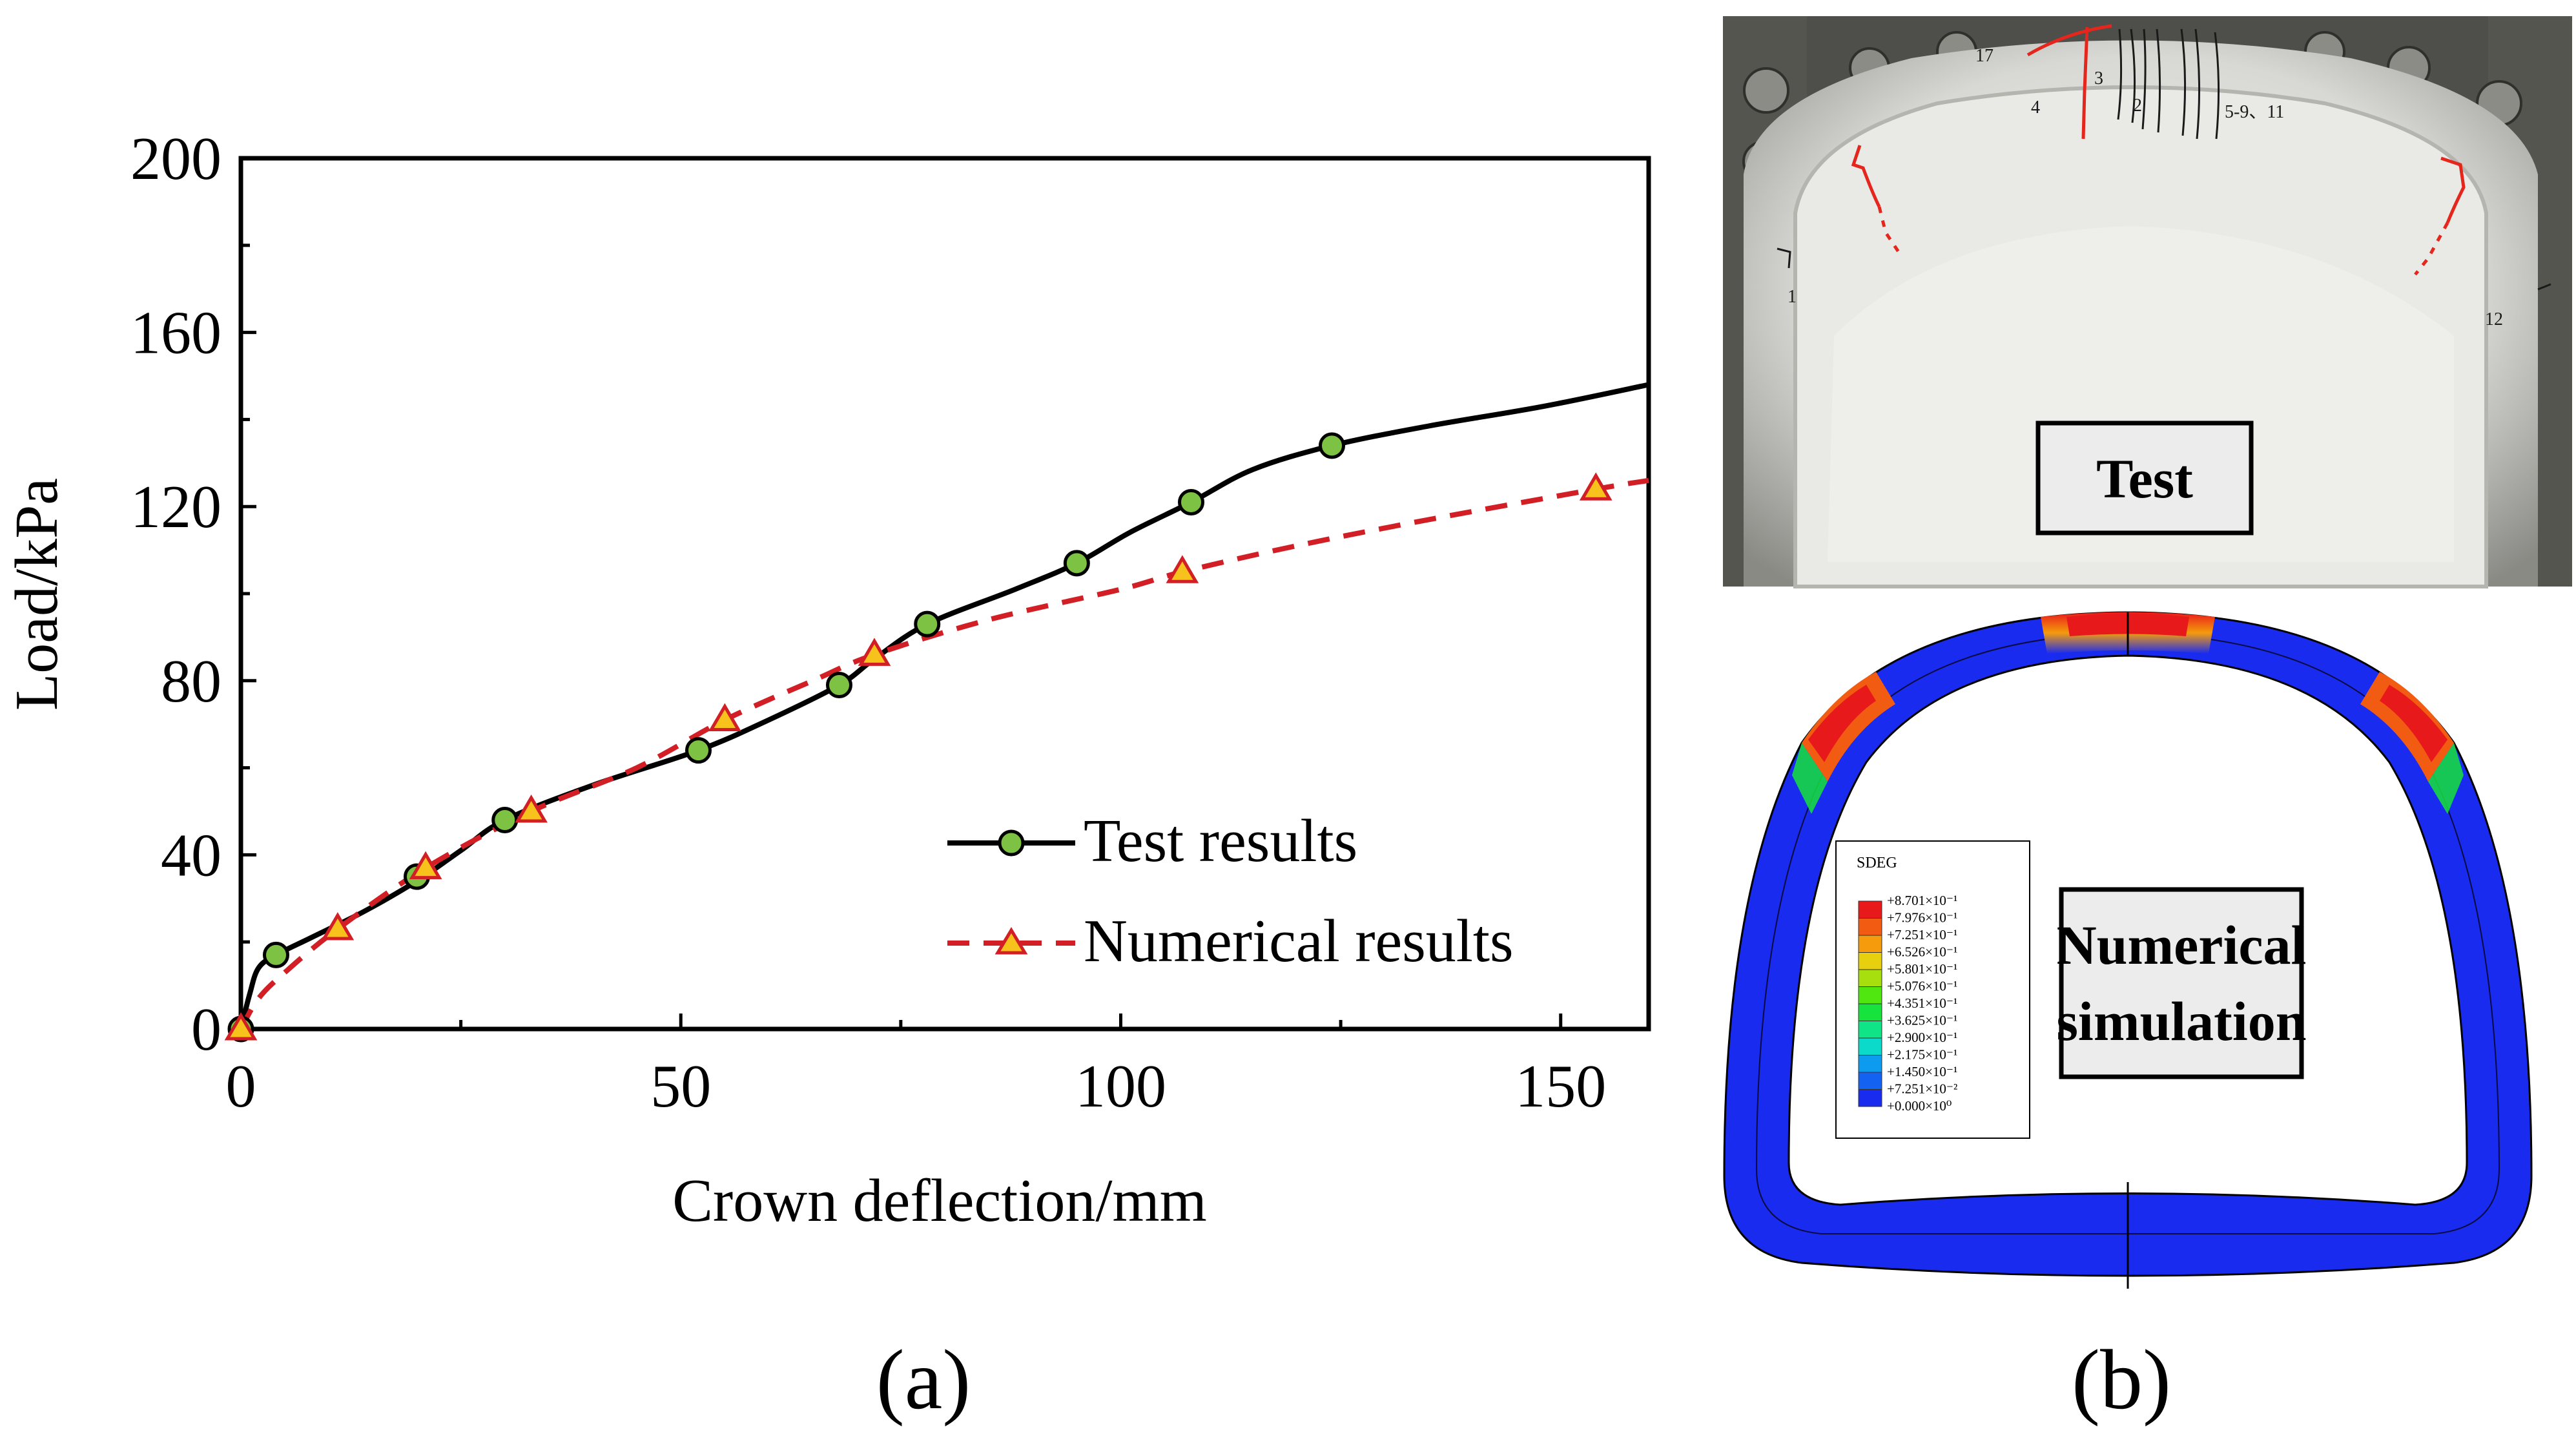 This screenshot has width=2576, height=1445. What do you see at coordinates (1011, 843) in the screenshot?
I see `legend-test-marker` at bounding box center [1011, 843].